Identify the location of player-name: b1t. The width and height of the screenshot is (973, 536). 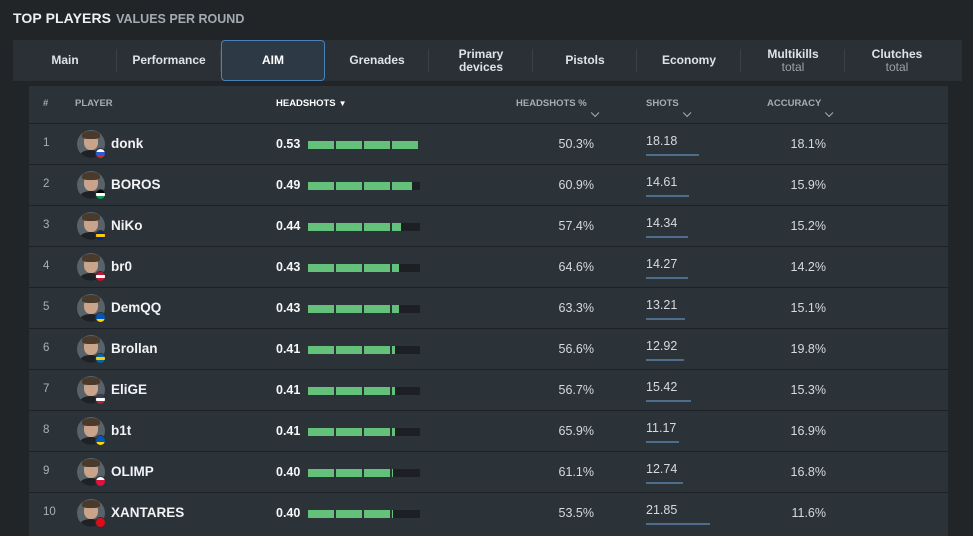
(121, 430).